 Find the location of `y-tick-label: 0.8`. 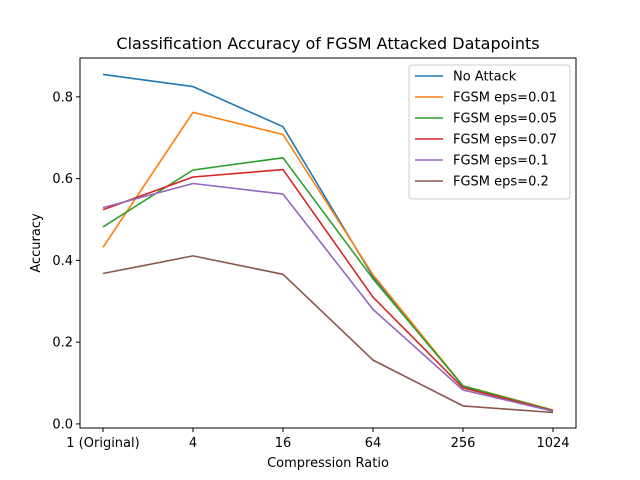

y-tick-label: 0.8 is located at coordinates (62, 97).